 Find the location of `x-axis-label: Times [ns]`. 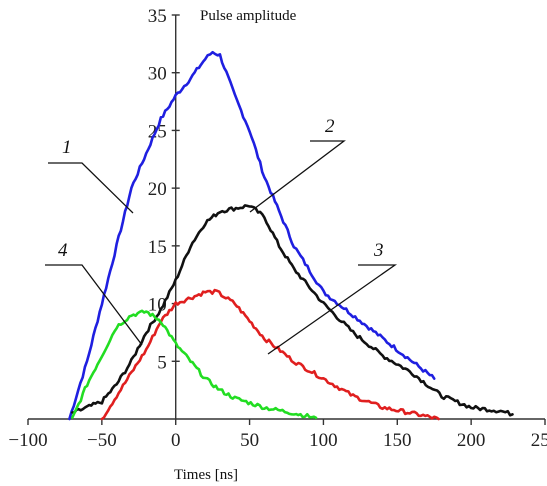

x-axis-label: Times [ns] is located at coordinates (206, 475).